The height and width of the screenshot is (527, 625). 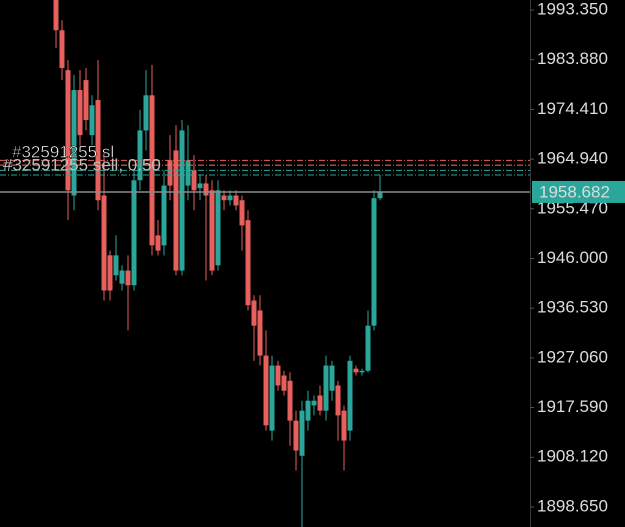 What do you see at coordinates (572, 356) in the screenshot?
I see `y-tick-label: 1927.060` at bounding box center [572, 356].